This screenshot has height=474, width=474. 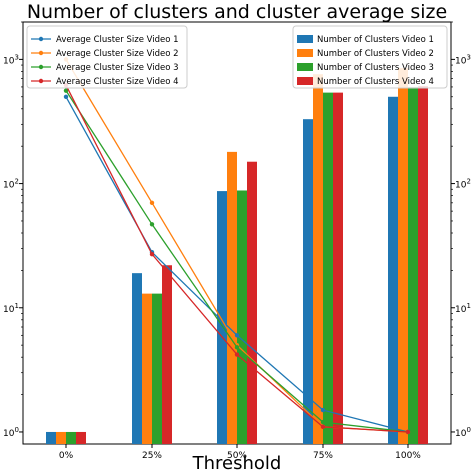 I want to click on y-tick-label-left: 10³, so click(x=11, y=59).